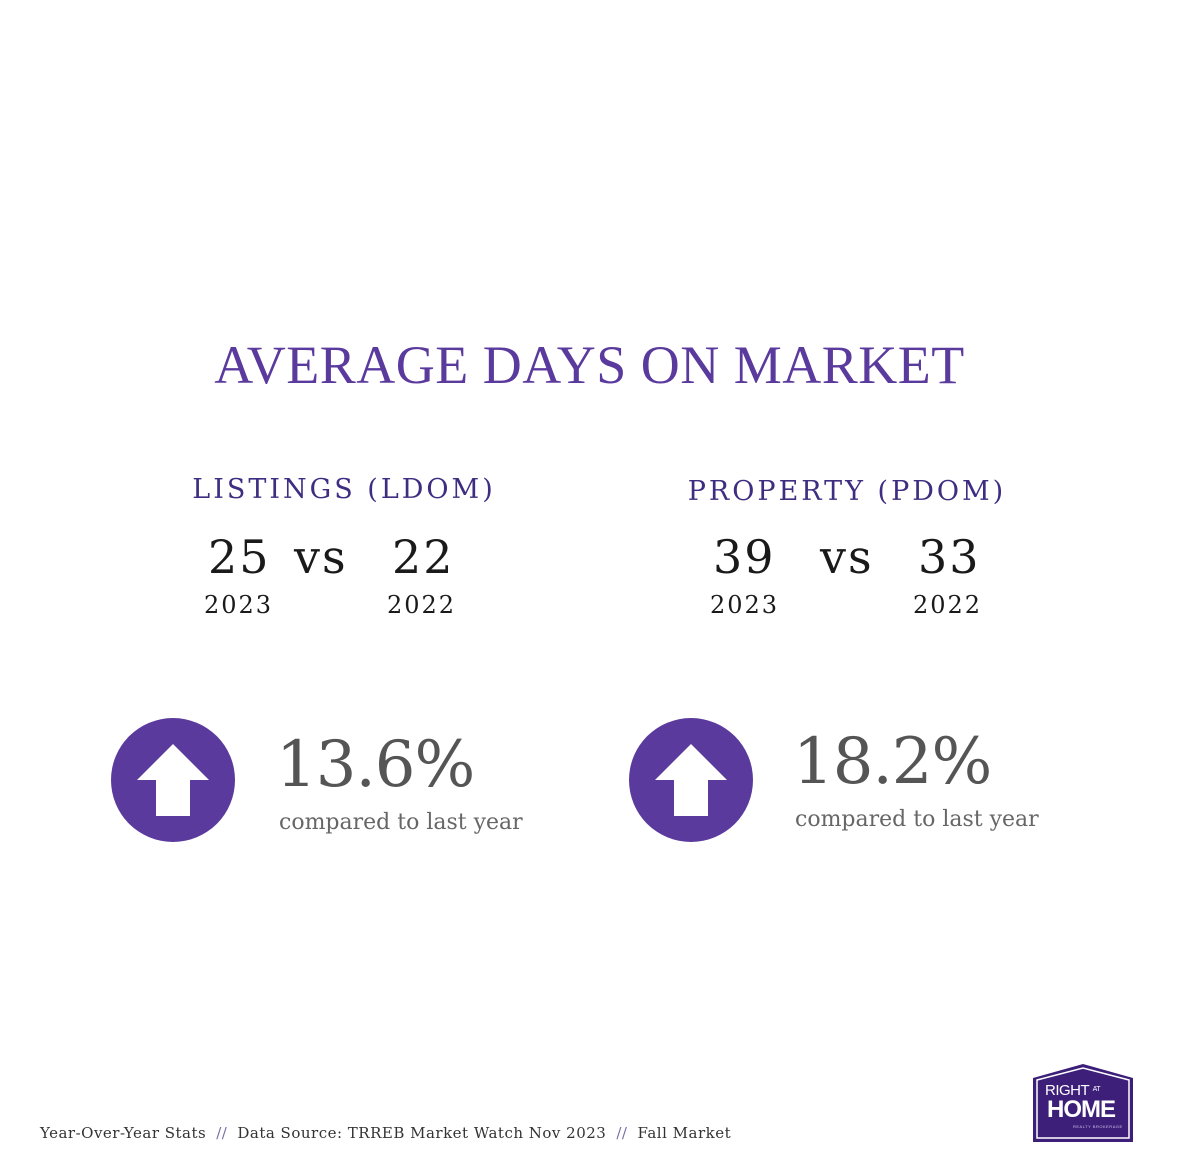 This screenshot has height=1176, width=1179. What do you see at coordinates (1067, 1090) in the screenshot?
I see `logo-word-right: RIGHT` at bounding box center [1067, 1090].